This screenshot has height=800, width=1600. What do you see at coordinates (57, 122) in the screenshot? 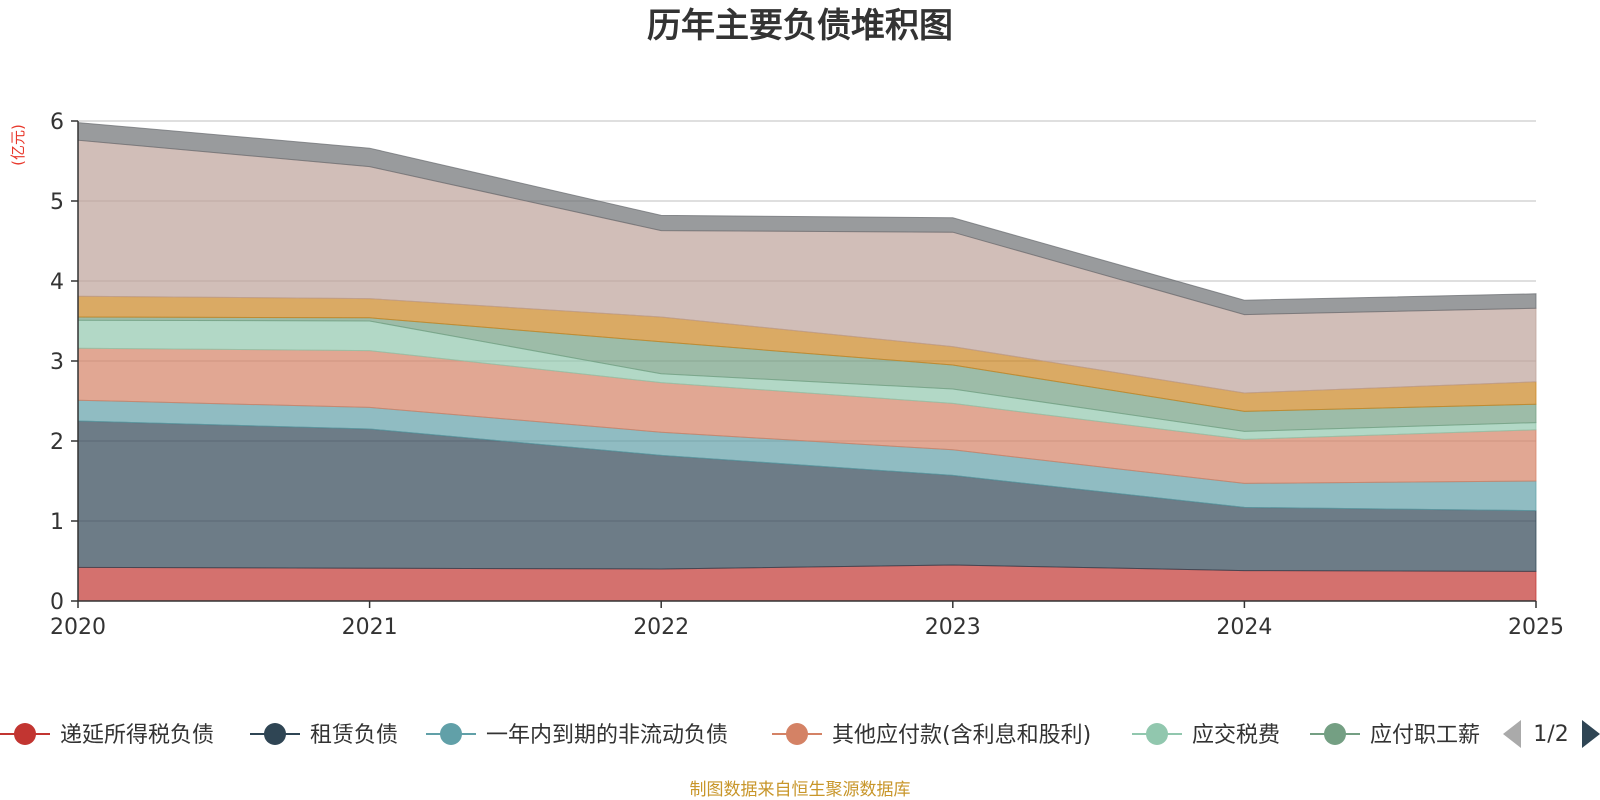
I see `y-tick-label-6: 6` at bounding box center [57, 122].